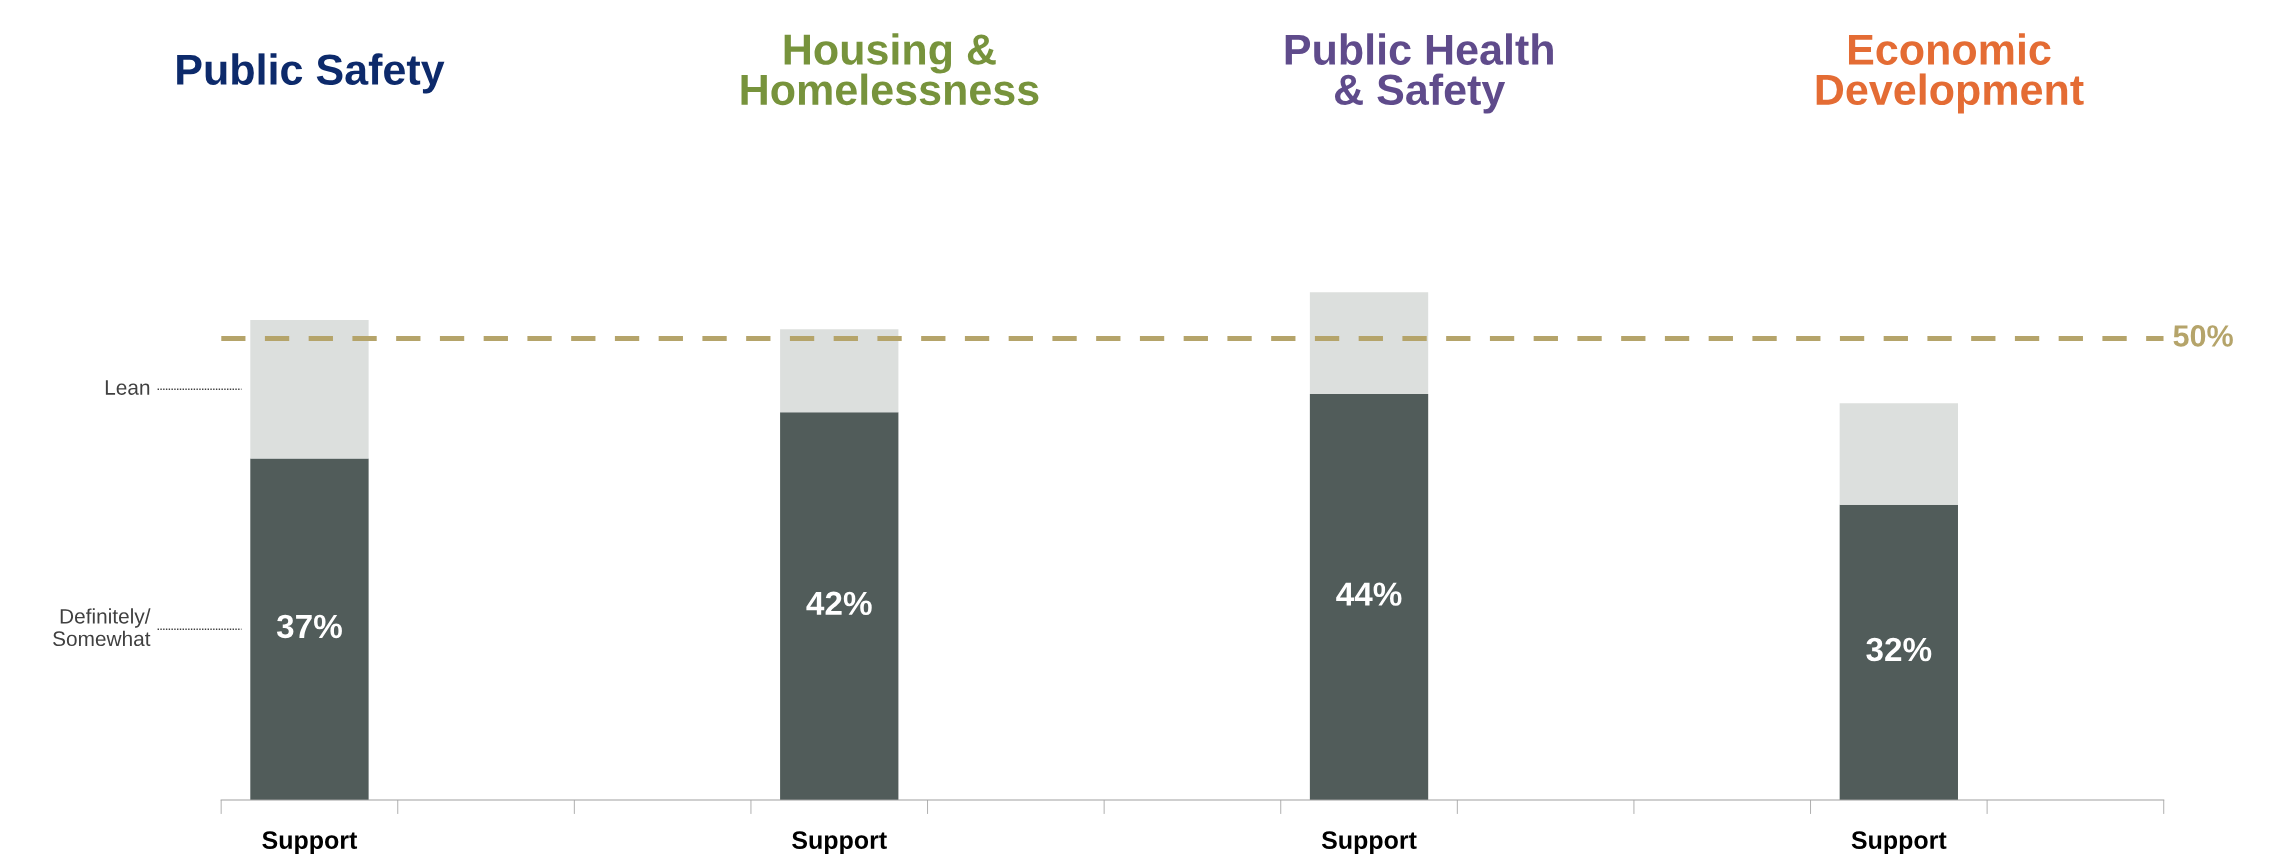 The width and height of the screenshot is (2280, 864). Describe the element at coordinates (1369, 594) in the screenshot. I see `data-label: 44%` at that location.